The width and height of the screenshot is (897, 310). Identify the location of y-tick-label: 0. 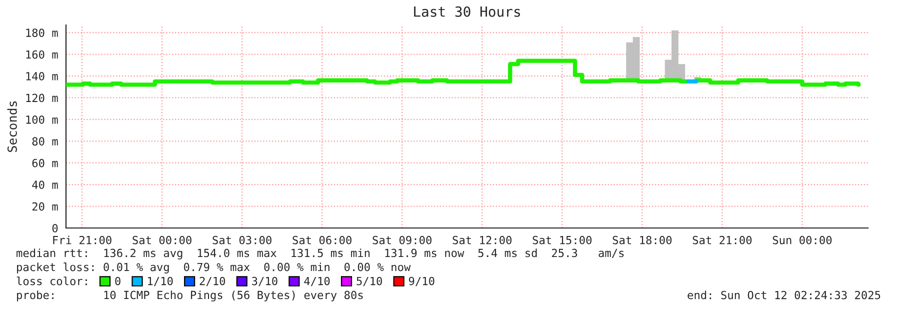
(55, 228).